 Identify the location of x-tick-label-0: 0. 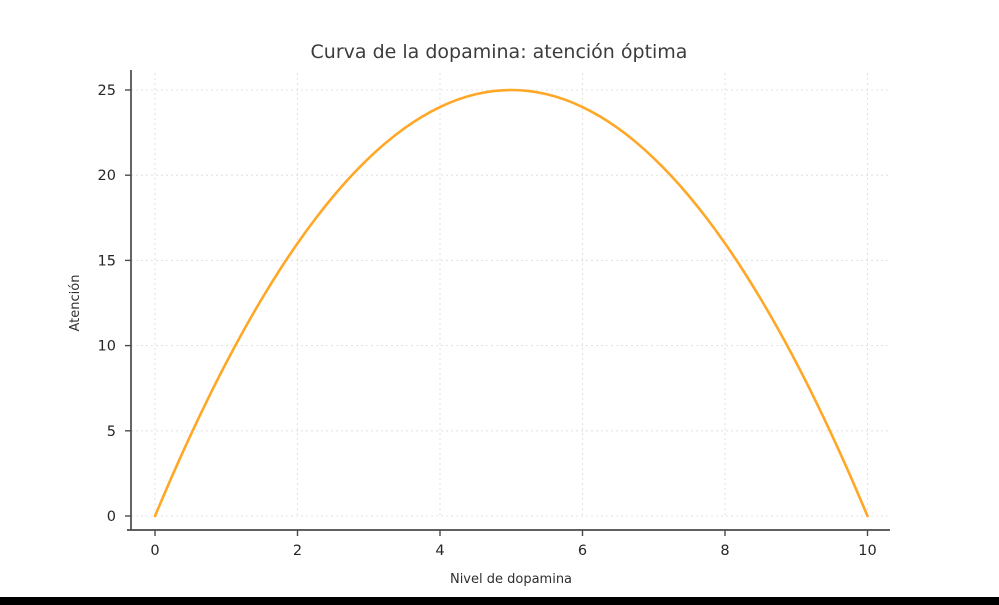
(154, 551).